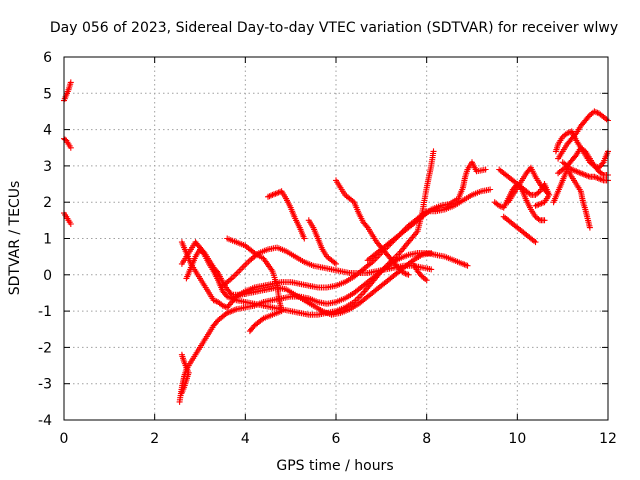  I want to click on y-tick-label: 5, so click(47, 94).